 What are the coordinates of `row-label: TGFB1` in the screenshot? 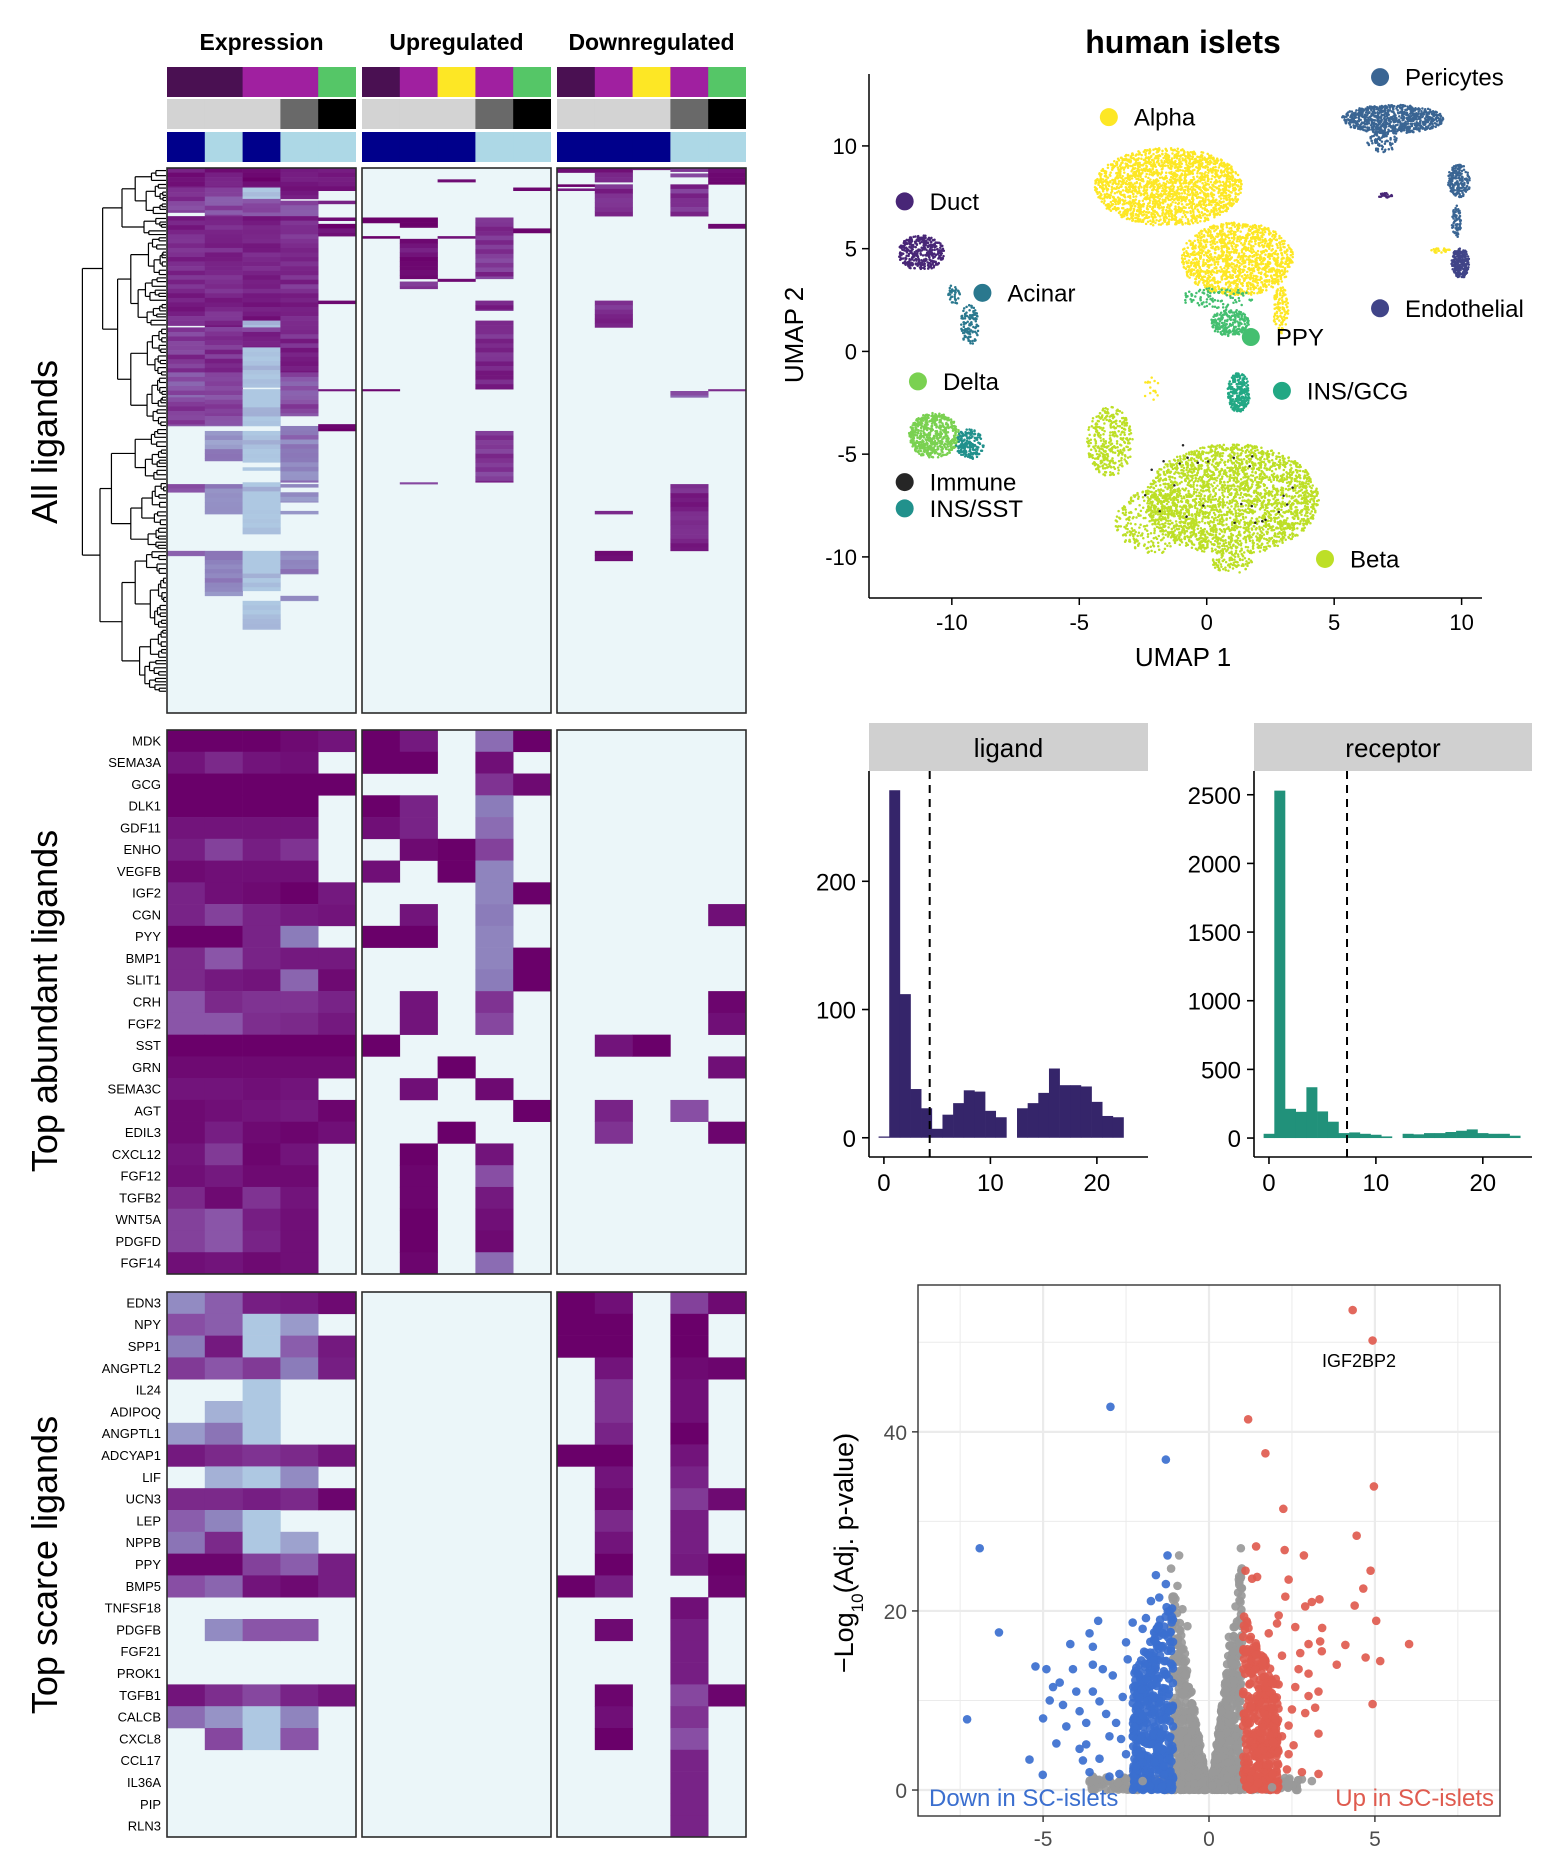 It's located at (140, 1695).